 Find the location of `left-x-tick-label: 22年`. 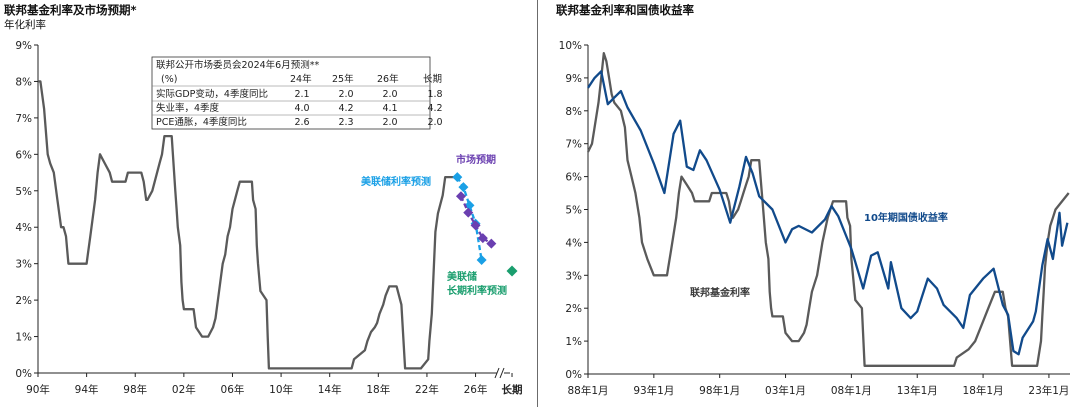

left-x-tick-label: 22年 is located at coordinates (427, 389).